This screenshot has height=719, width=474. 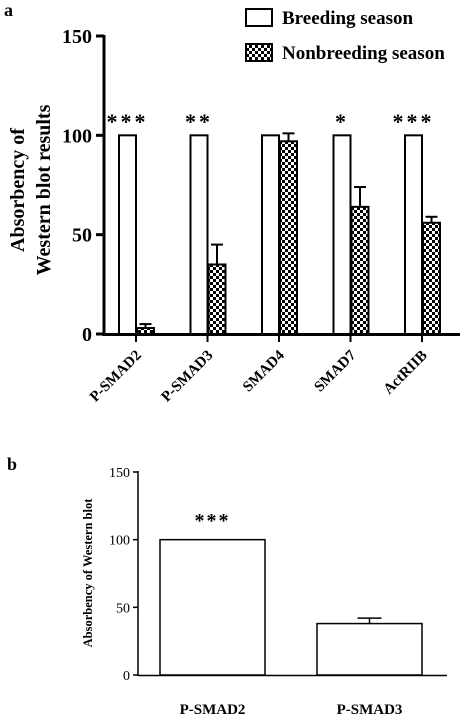 What do you see at coordinates (18, 190) in the screenshot?
I see `panel-a-y-axis-title-line-1: Absorbency of` at bounding box center [18, 190].